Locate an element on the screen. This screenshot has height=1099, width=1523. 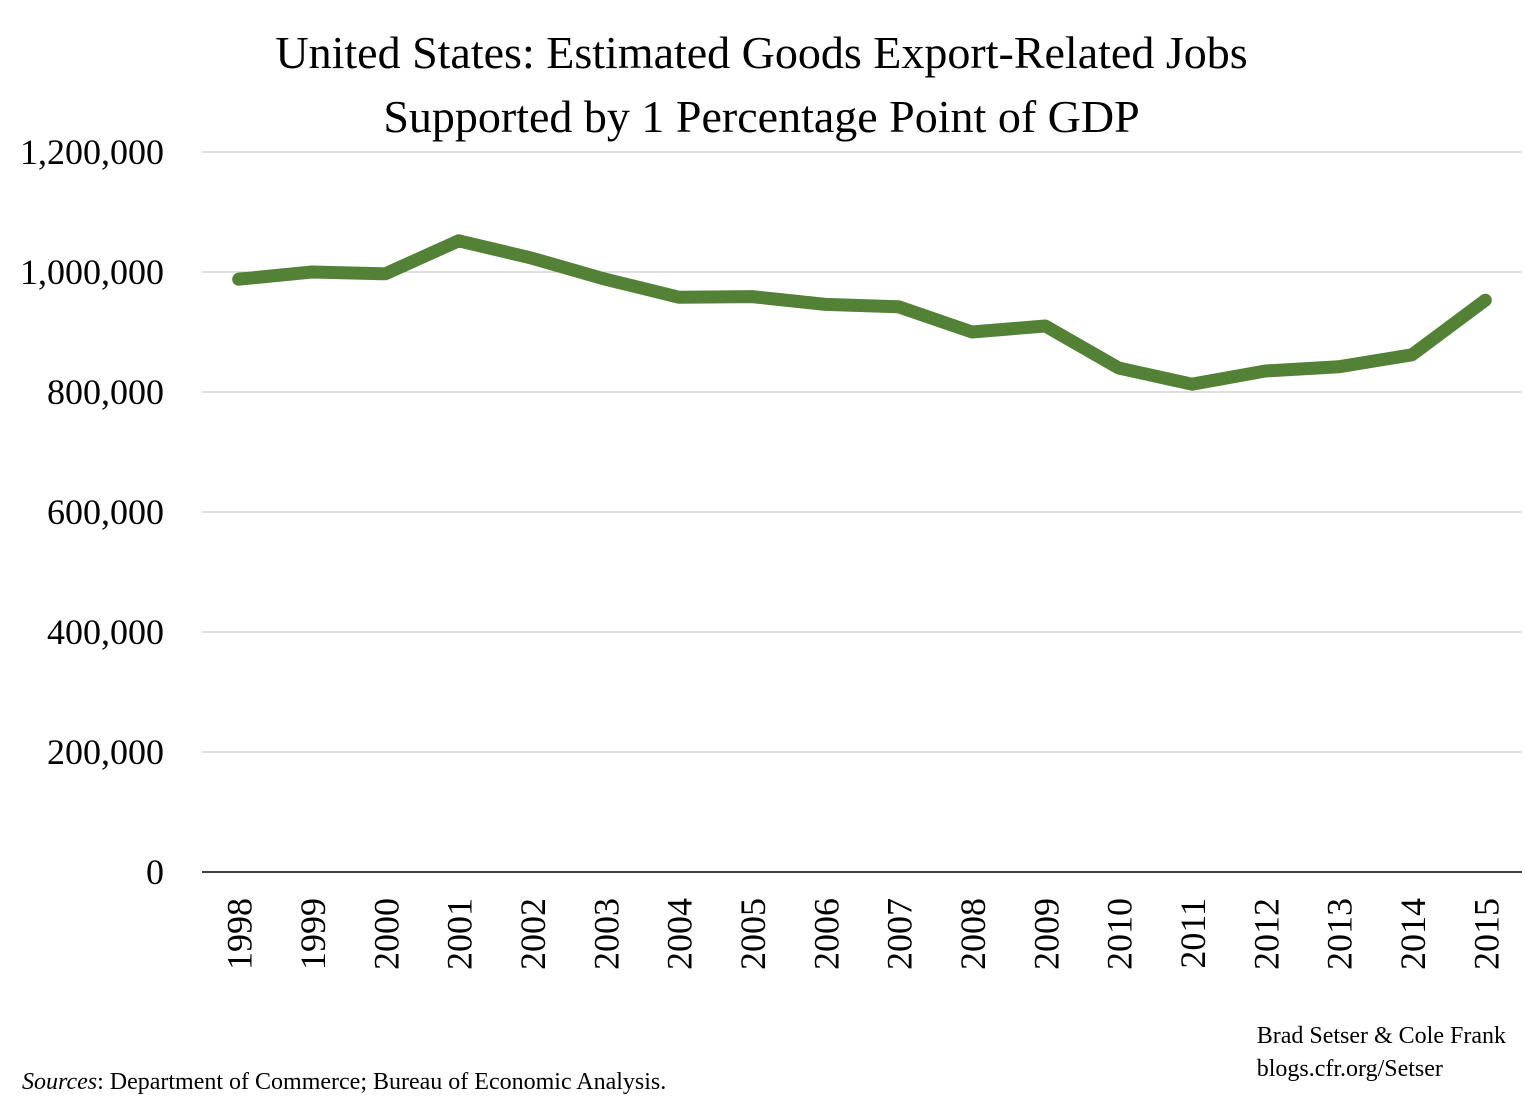
x-tick-label: 2010 is located at coordinates (1120, 934).